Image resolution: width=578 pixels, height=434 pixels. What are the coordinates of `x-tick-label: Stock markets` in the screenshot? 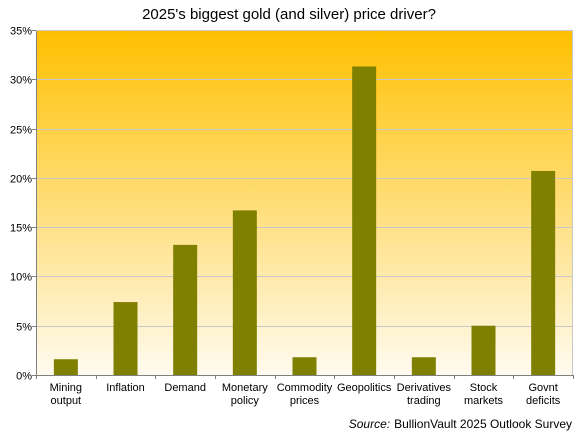 It's located at (484, 394).